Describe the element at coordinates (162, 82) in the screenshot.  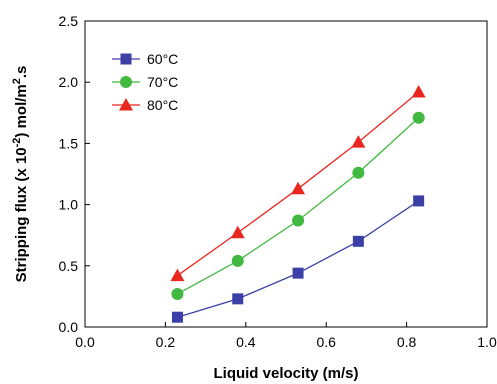
I see `legend-label-1: 70°C` at that location.